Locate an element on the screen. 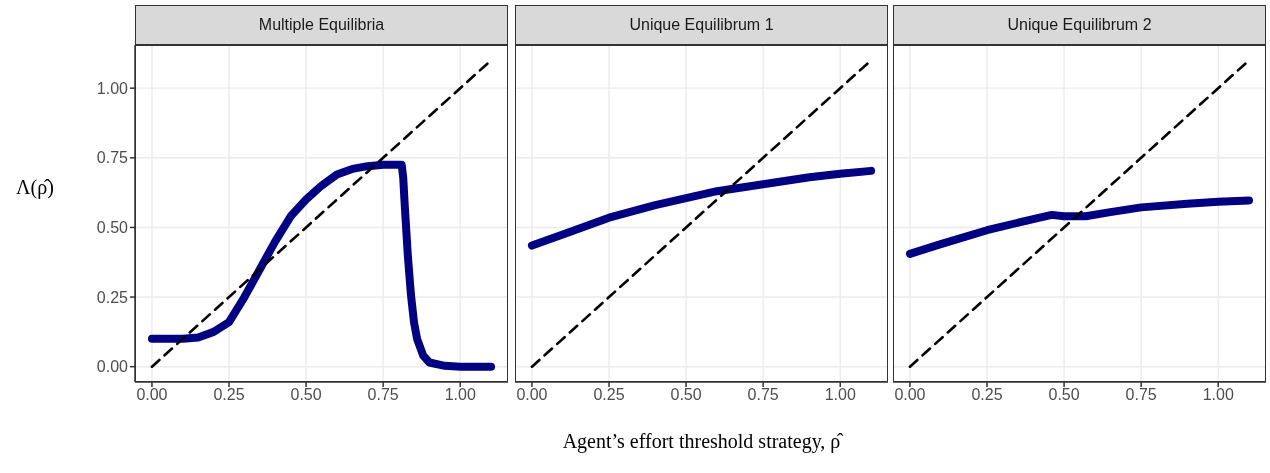 This screenshot has height=473, width=1270. y-tick-label: 1.00 is located at coordinates (112, 88).